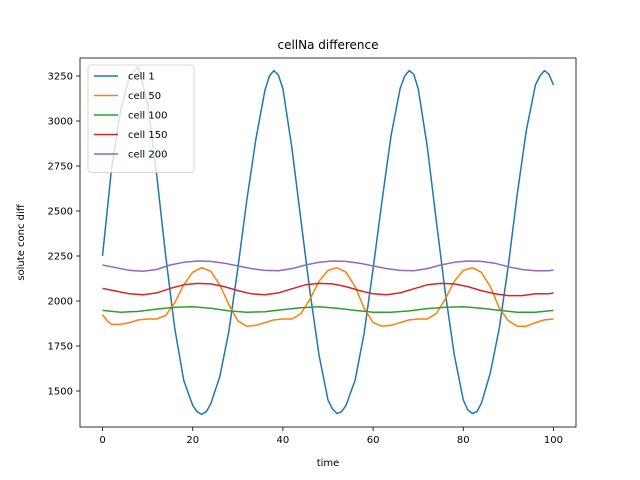  Describe the element at coordinates (327, 45) in the screenshot. I see `chart-title: cellNa difference` at that location.